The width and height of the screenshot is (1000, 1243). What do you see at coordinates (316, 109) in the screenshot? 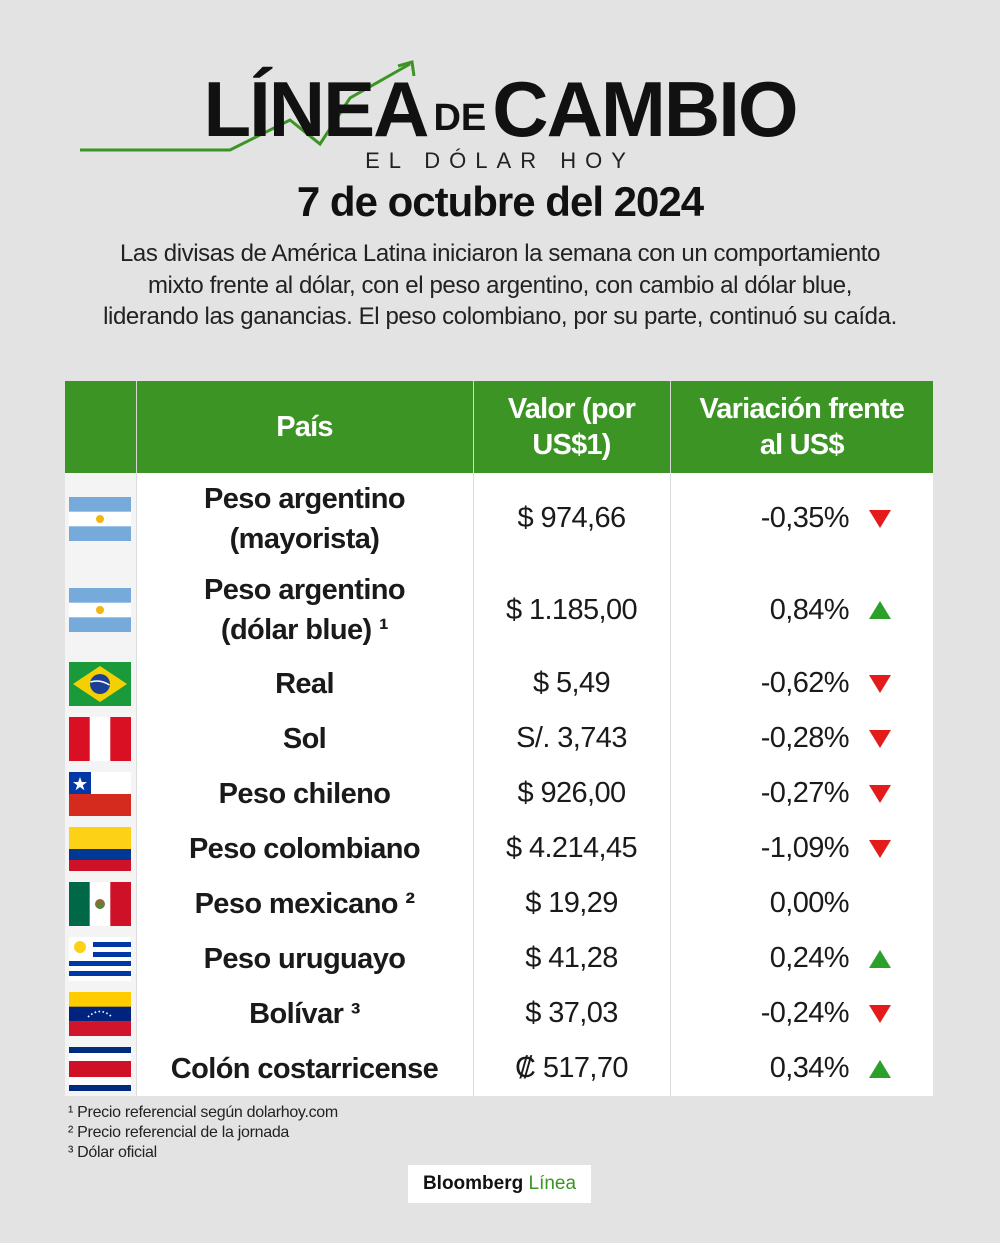
I see `logo-word-linea: LÍNEA` at bounding box center [316, 109].